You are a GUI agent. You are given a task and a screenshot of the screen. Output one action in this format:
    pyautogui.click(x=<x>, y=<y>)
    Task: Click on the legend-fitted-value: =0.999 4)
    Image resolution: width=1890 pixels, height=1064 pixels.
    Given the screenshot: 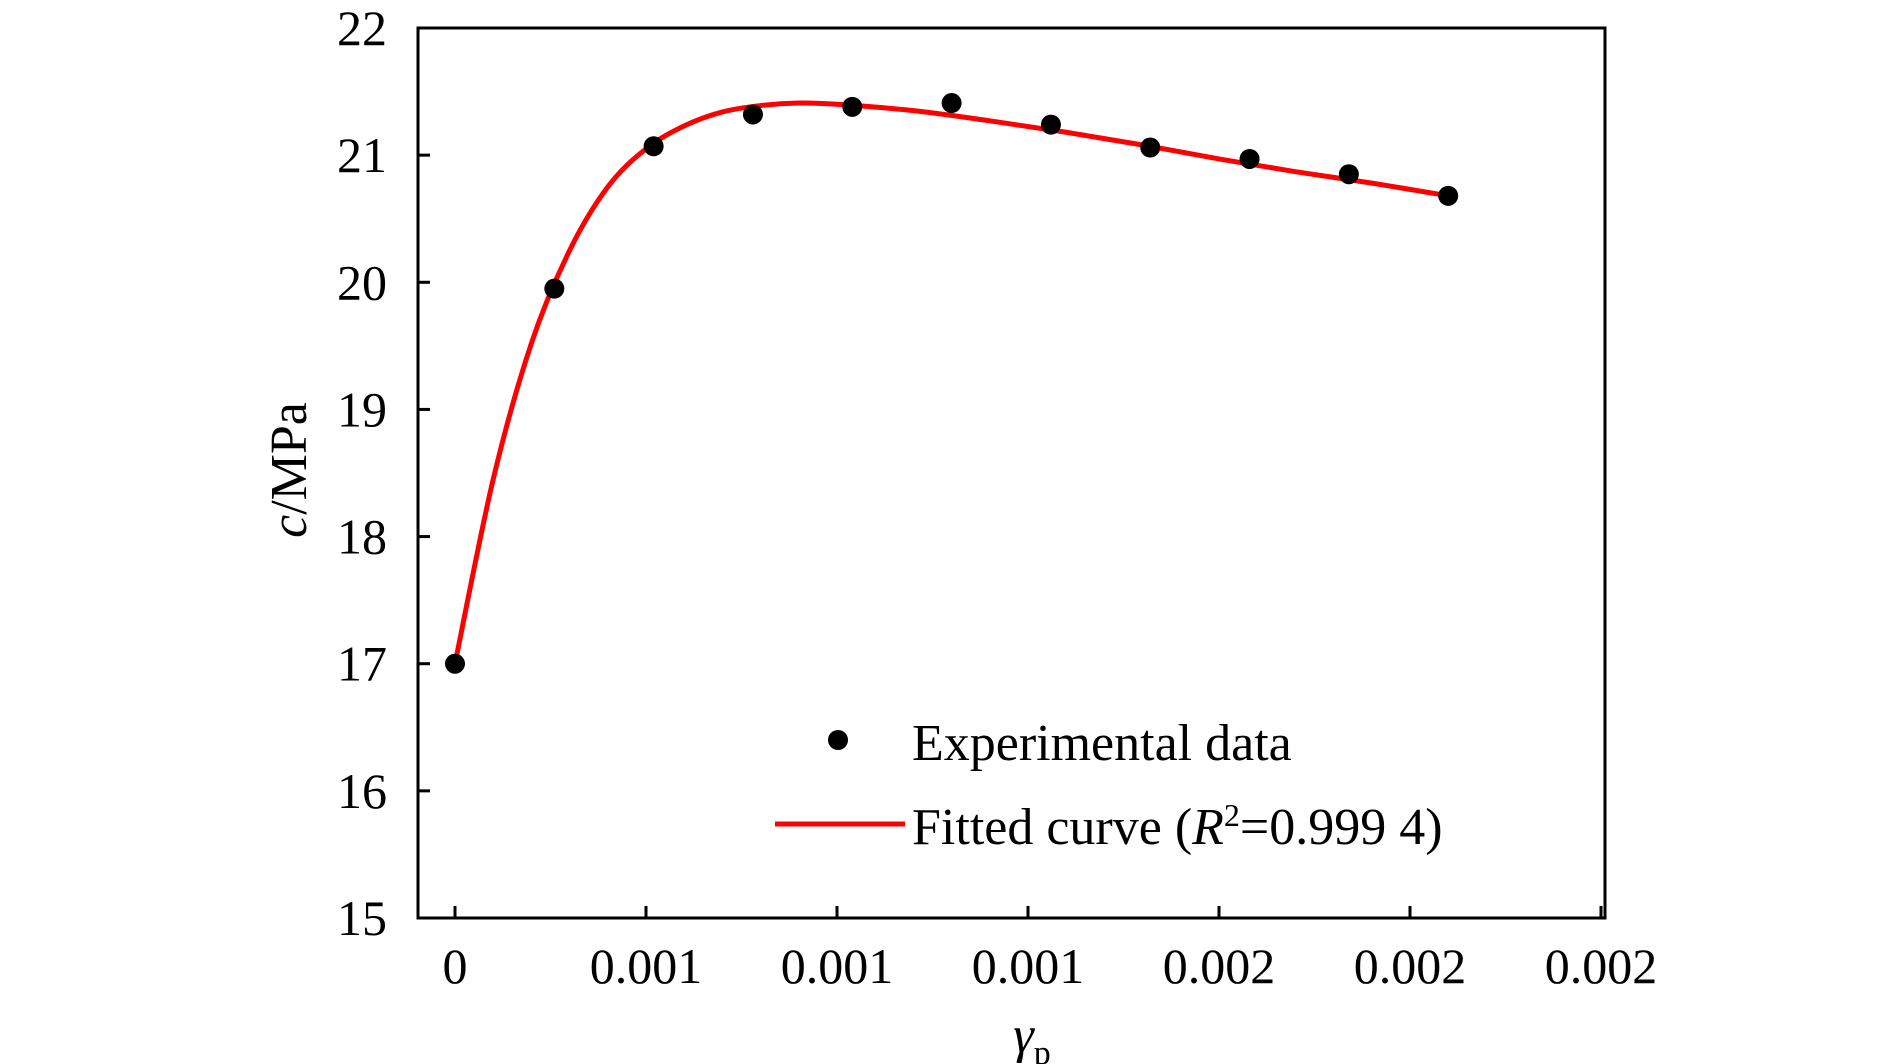 What is the action you would take?
    pyautogui.click(x=1341, y=827)
    